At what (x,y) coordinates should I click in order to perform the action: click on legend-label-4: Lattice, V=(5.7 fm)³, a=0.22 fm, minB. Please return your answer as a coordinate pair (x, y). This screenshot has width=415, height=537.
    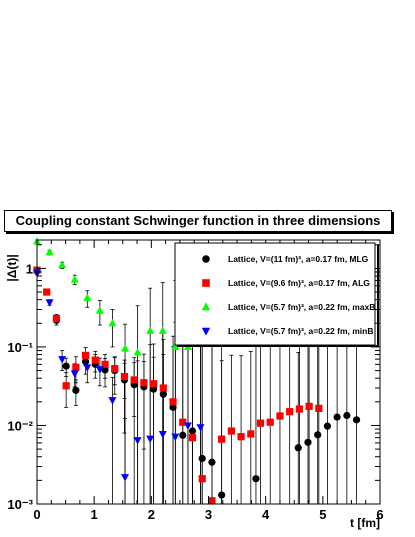
    Looking at the image, I should click on (301, 331).